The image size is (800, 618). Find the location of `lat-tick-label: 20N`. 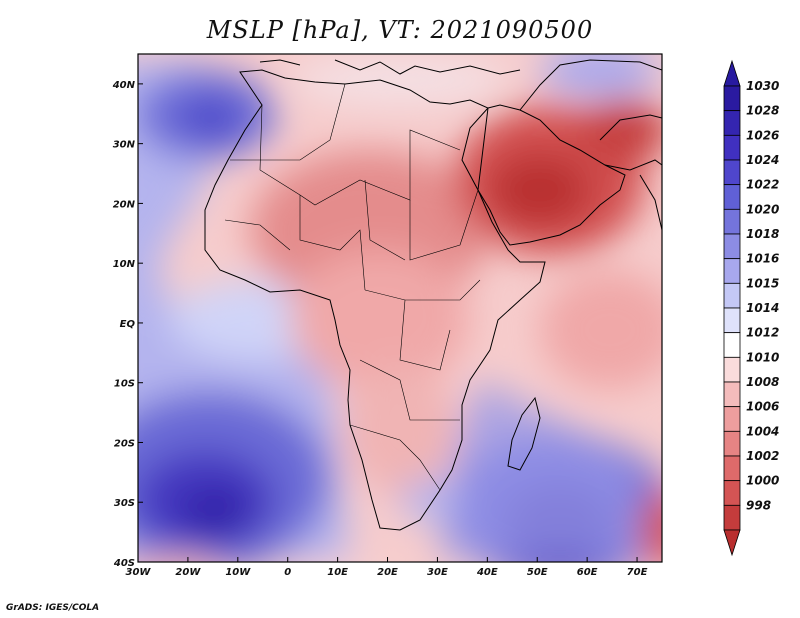

lat-tick-label: 20N is located at coordinates (124, 204).